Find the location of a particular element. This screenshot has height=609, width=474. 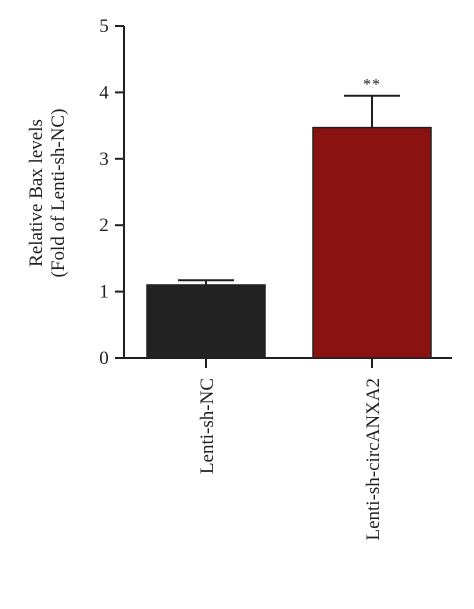

y-tick-label: 3 is located at coordinates (104, 159).